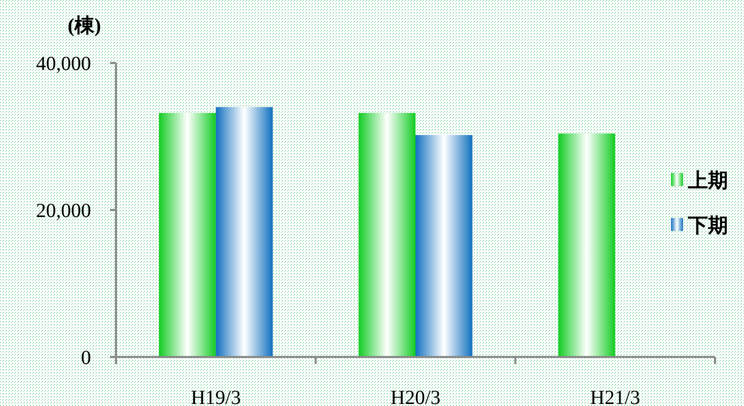  I want to click on legend-label: 下期, so click(707, 226).